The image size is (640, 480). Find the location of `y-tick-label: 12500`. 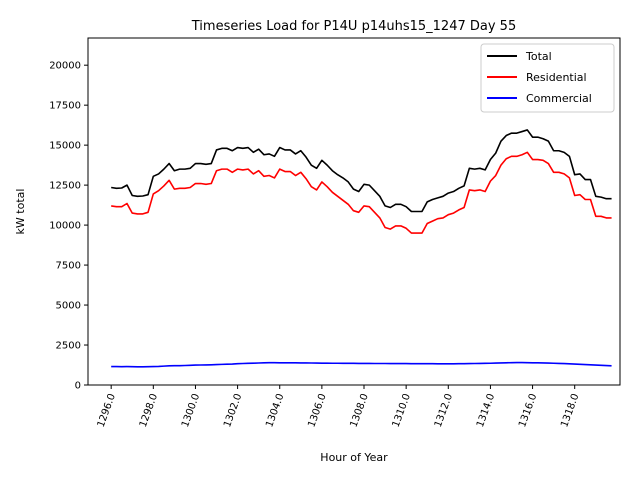

y-tick-label: 12500 is located at coordinates (65, 186).